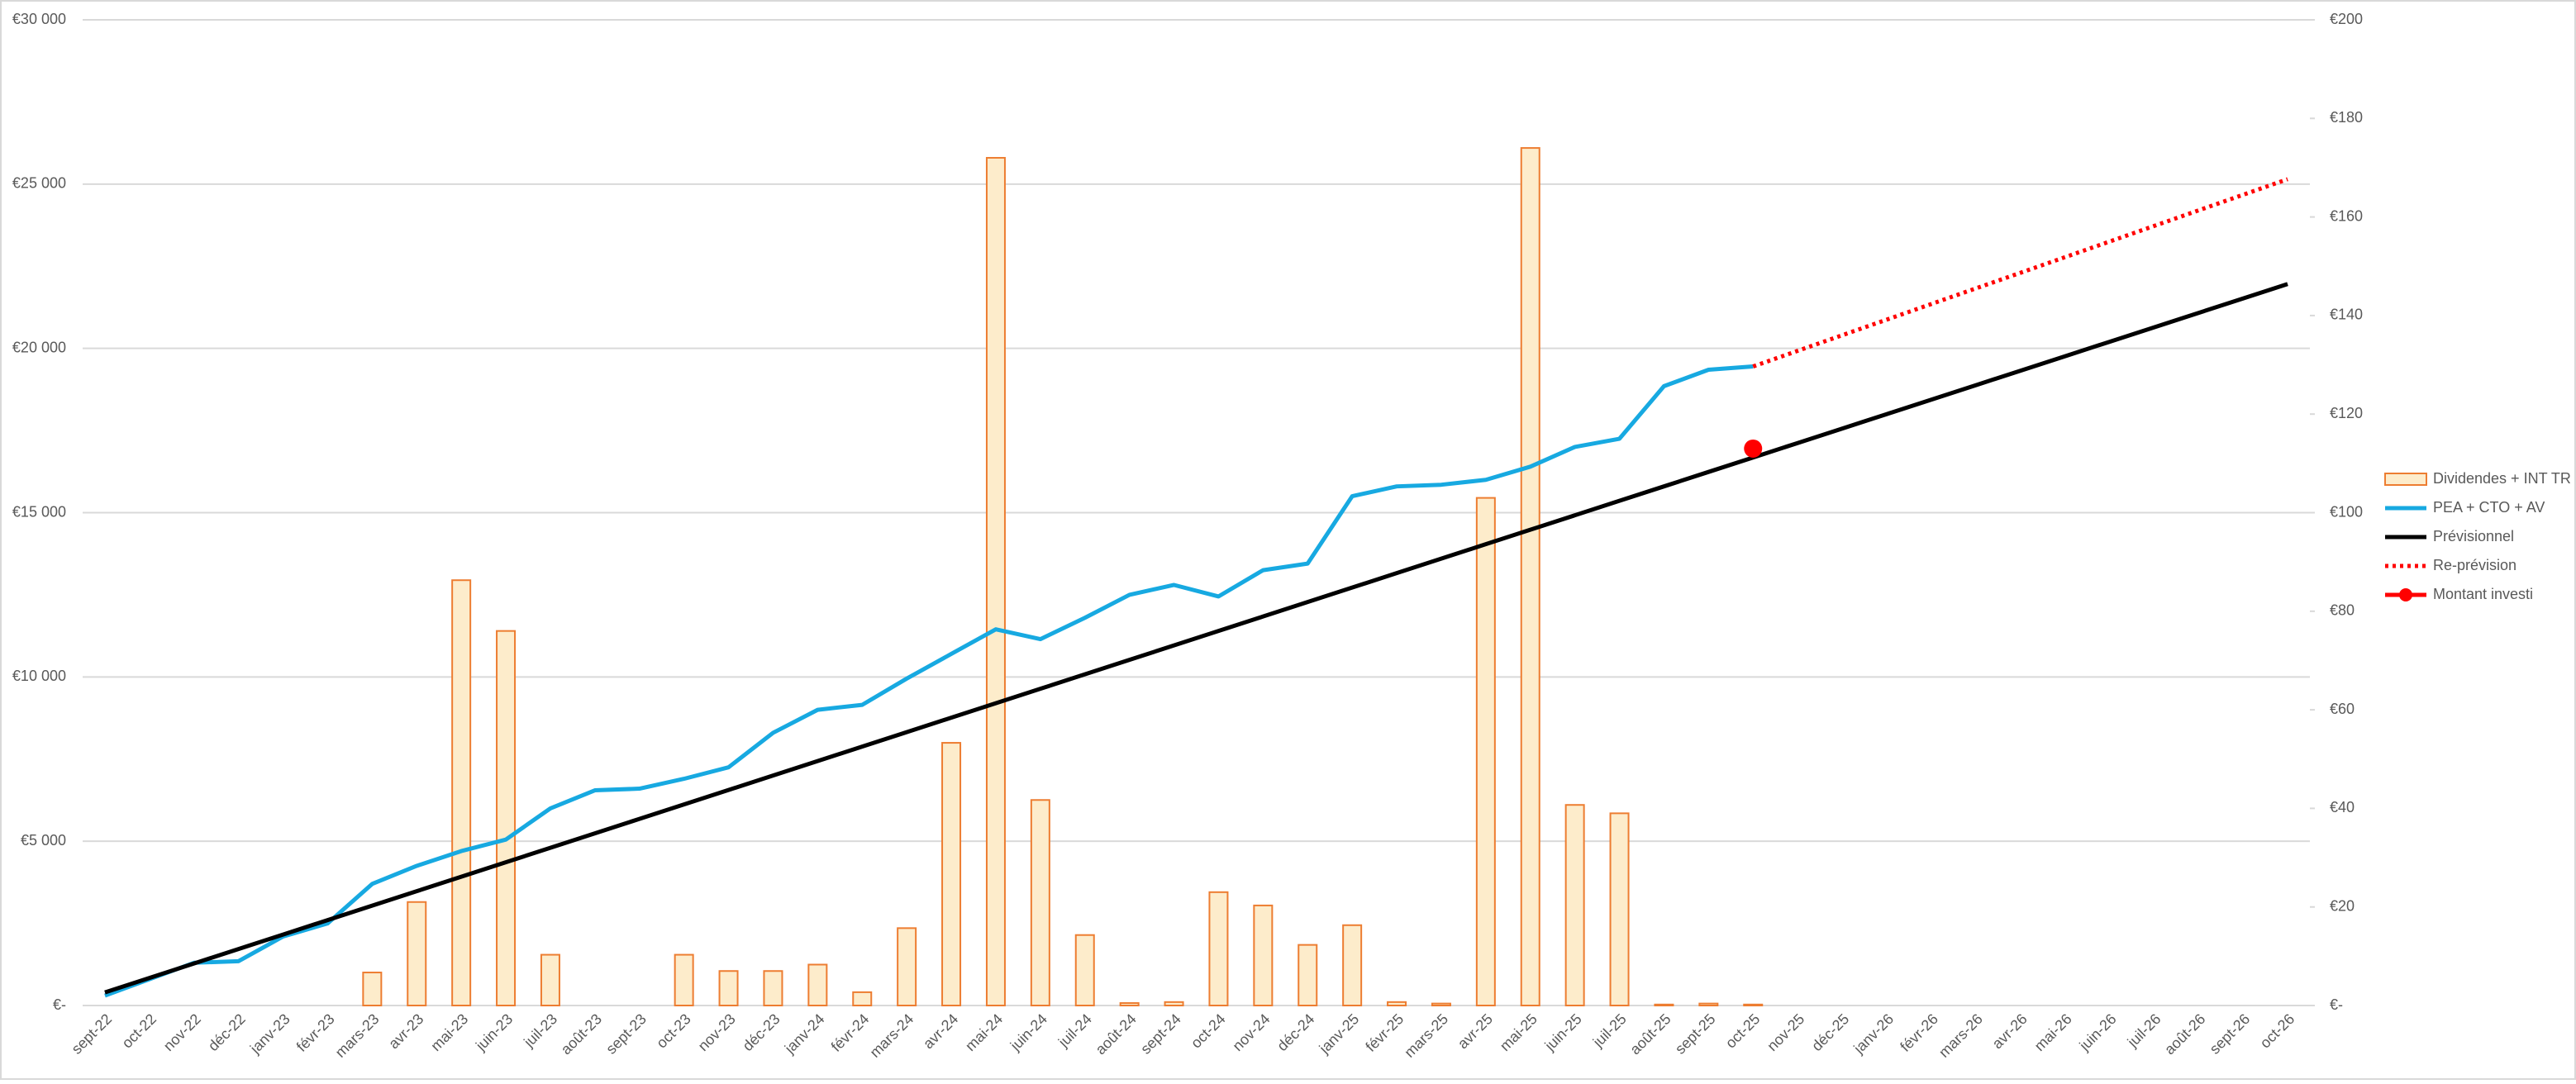 The image size is (2576, 1084). I want to click on y2-tick-label: €-, so click(2337, 1004).